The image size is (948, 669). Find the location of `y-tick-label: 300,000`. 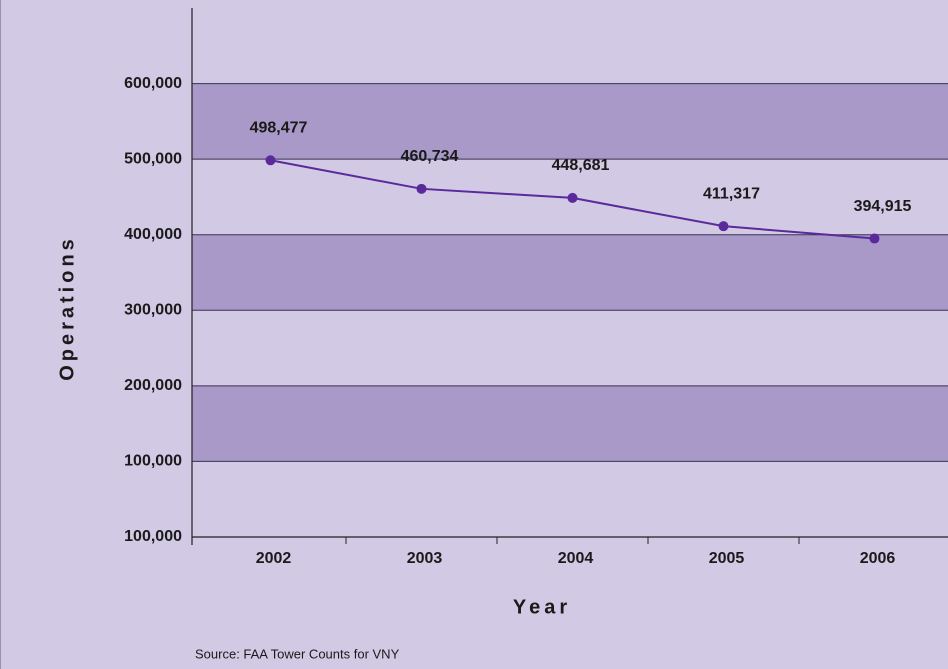

y-tick-label: 300,000 is located at coordinates (153, 310).